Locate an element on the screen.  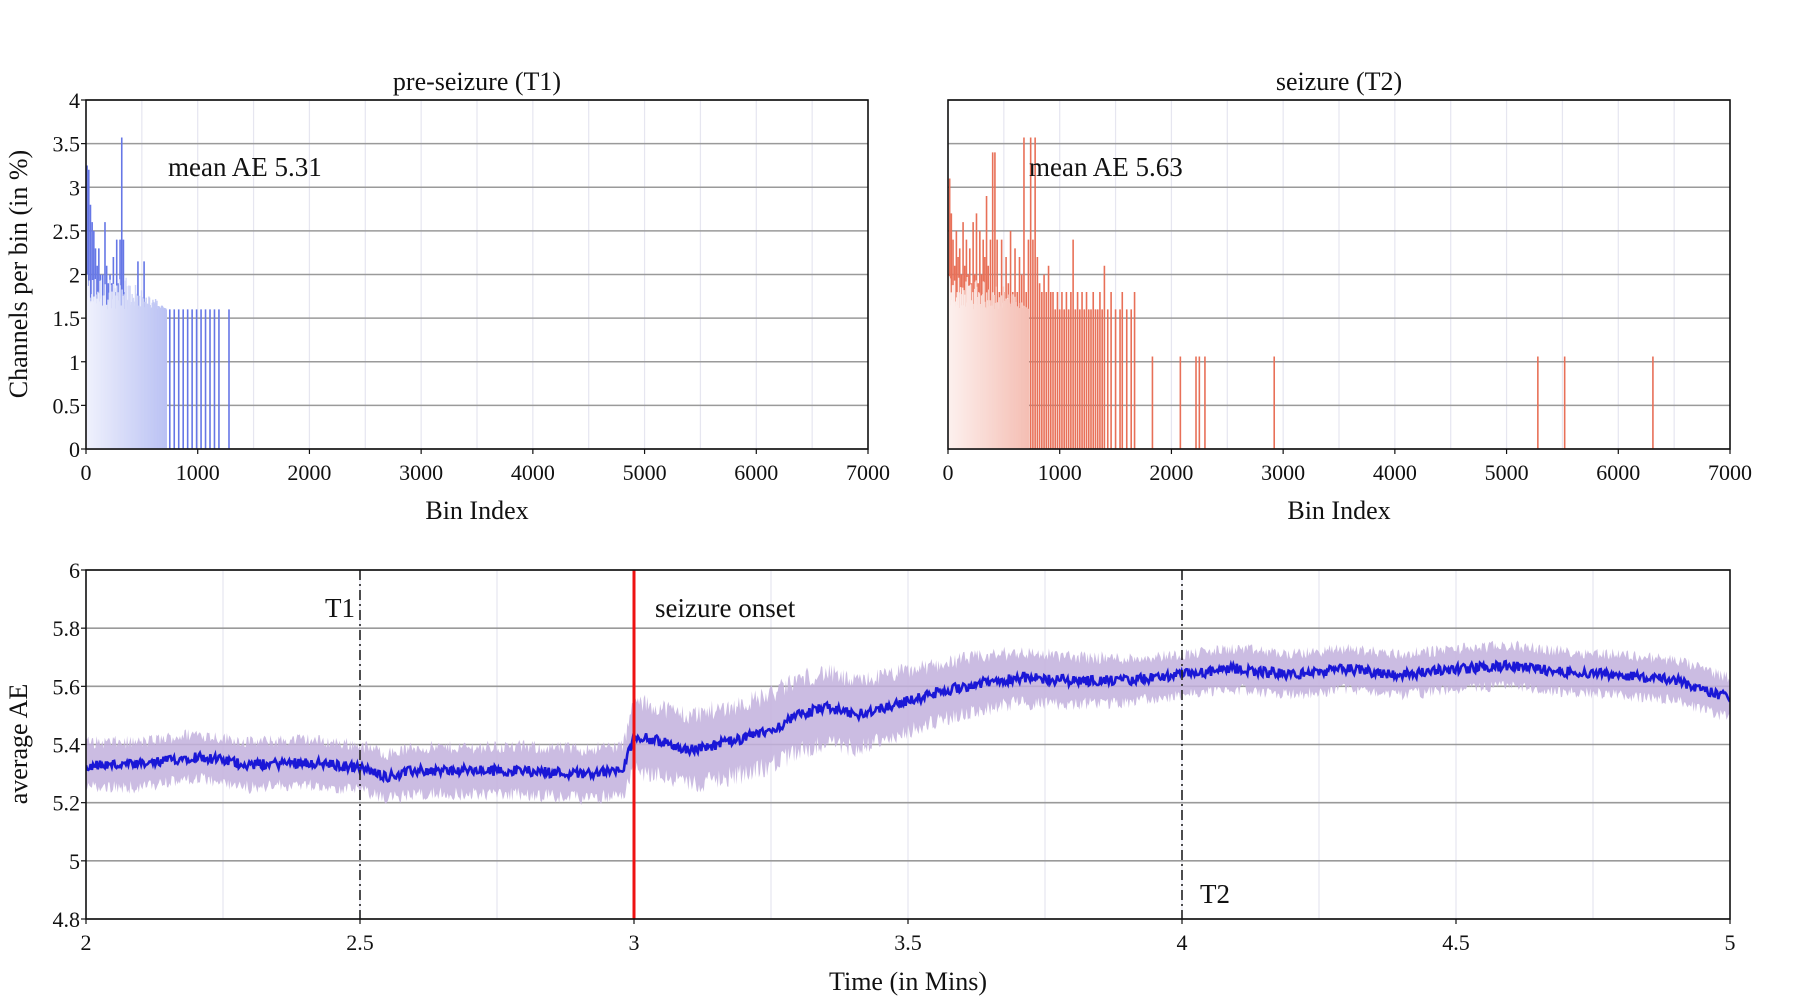
pre-seizure-mean-annotation: mean AE 5.31 is located at coordinates (245, 167).